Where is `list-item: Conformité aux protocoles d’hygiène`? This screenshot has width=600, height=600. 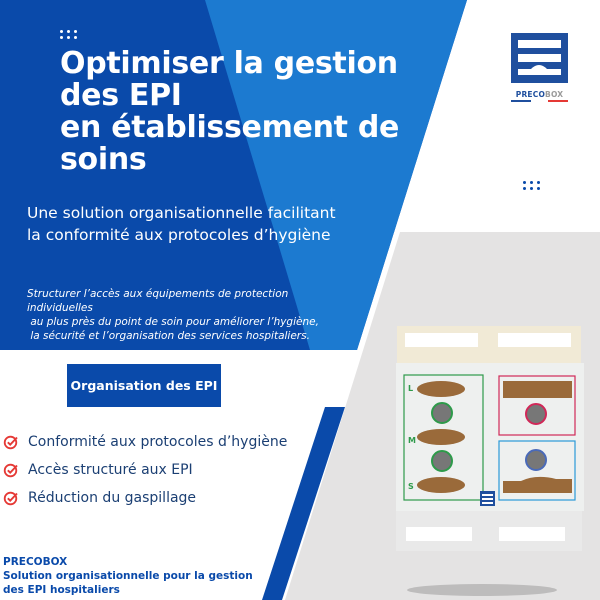 list-item: Conformité aux protocoles d’hygiène is located at coordinates (145, 442).